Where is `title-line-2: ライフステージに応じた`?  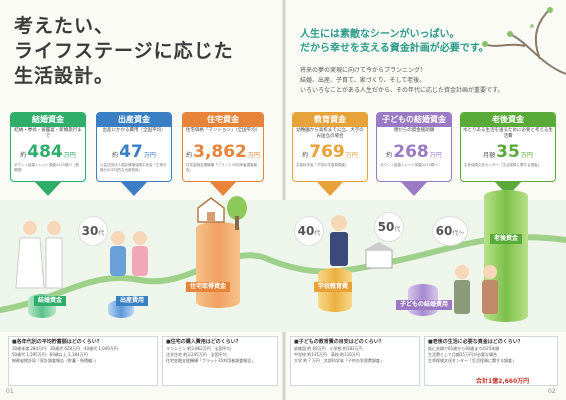 title-line-2: ライフステージに応じた is located at coordinates (124, 51).